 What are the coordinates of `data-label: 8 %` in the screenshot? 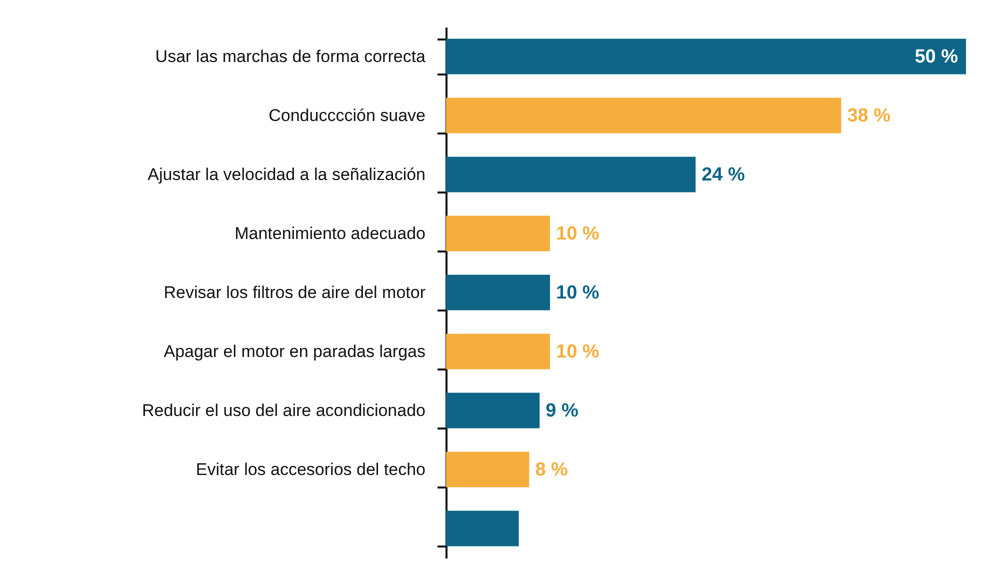 It's located at (551, 470).